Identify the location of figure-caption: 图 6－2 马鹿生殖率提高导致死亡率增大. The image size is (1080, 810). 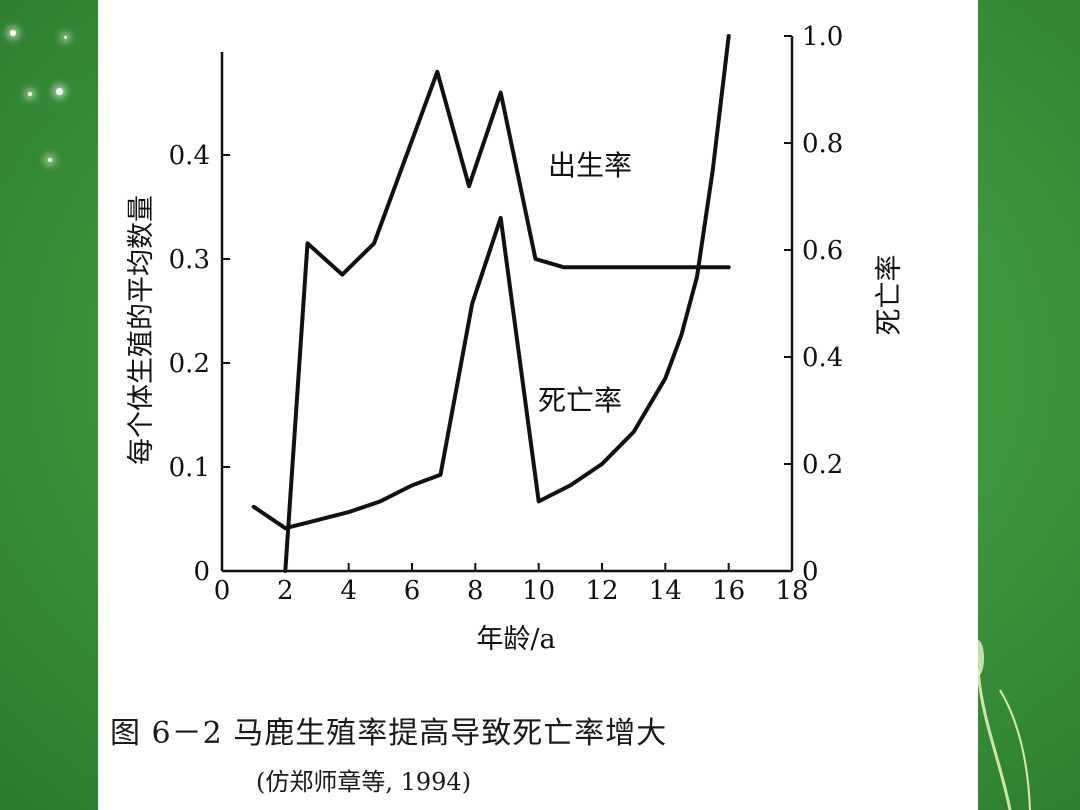
(389, 733).